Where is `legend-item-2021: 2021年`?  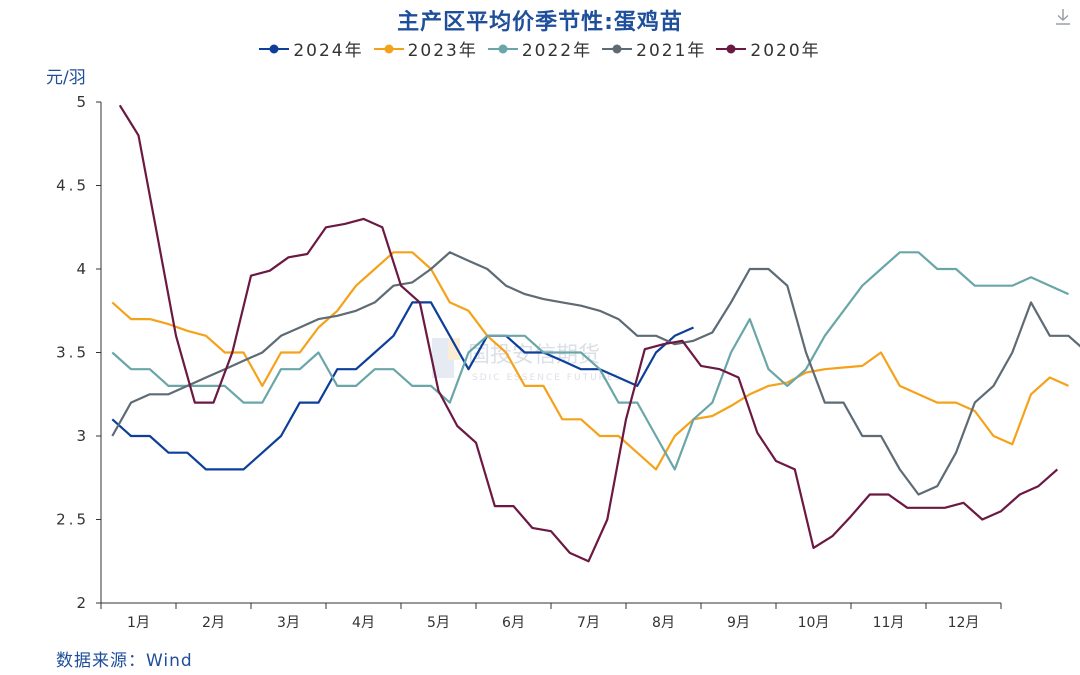
legend-item-2021: 2021年 is located at coordinates (654, 48).